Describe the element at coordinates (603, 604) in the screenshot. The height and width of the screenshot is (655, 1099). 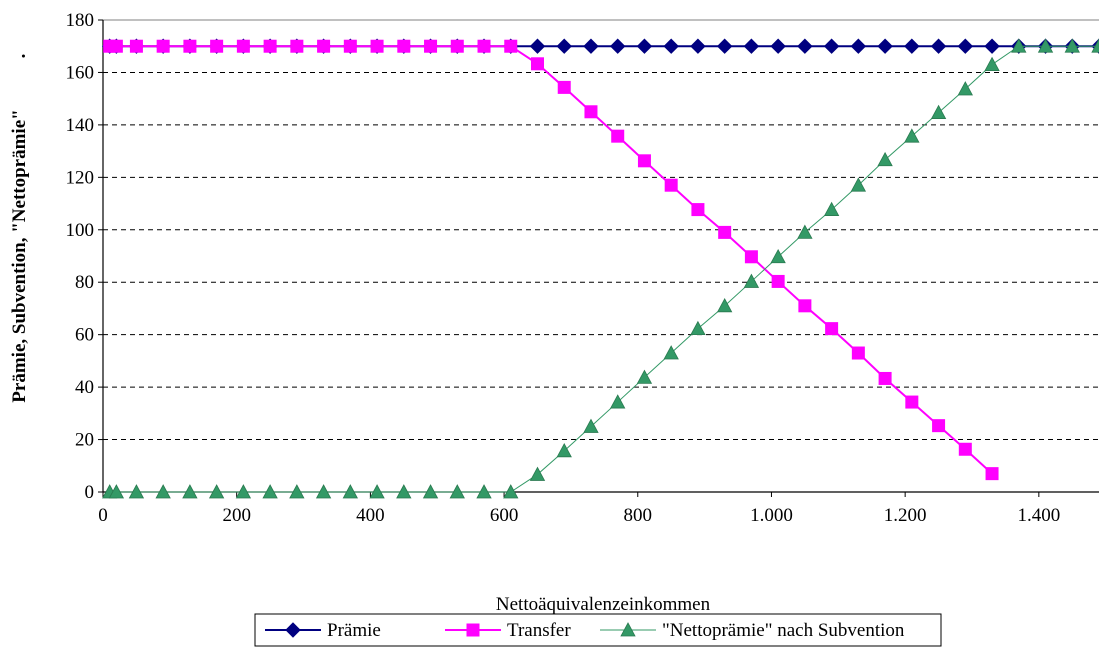
I see `x-axis-title: Nettoäquivalenzeinkommen` at that location.